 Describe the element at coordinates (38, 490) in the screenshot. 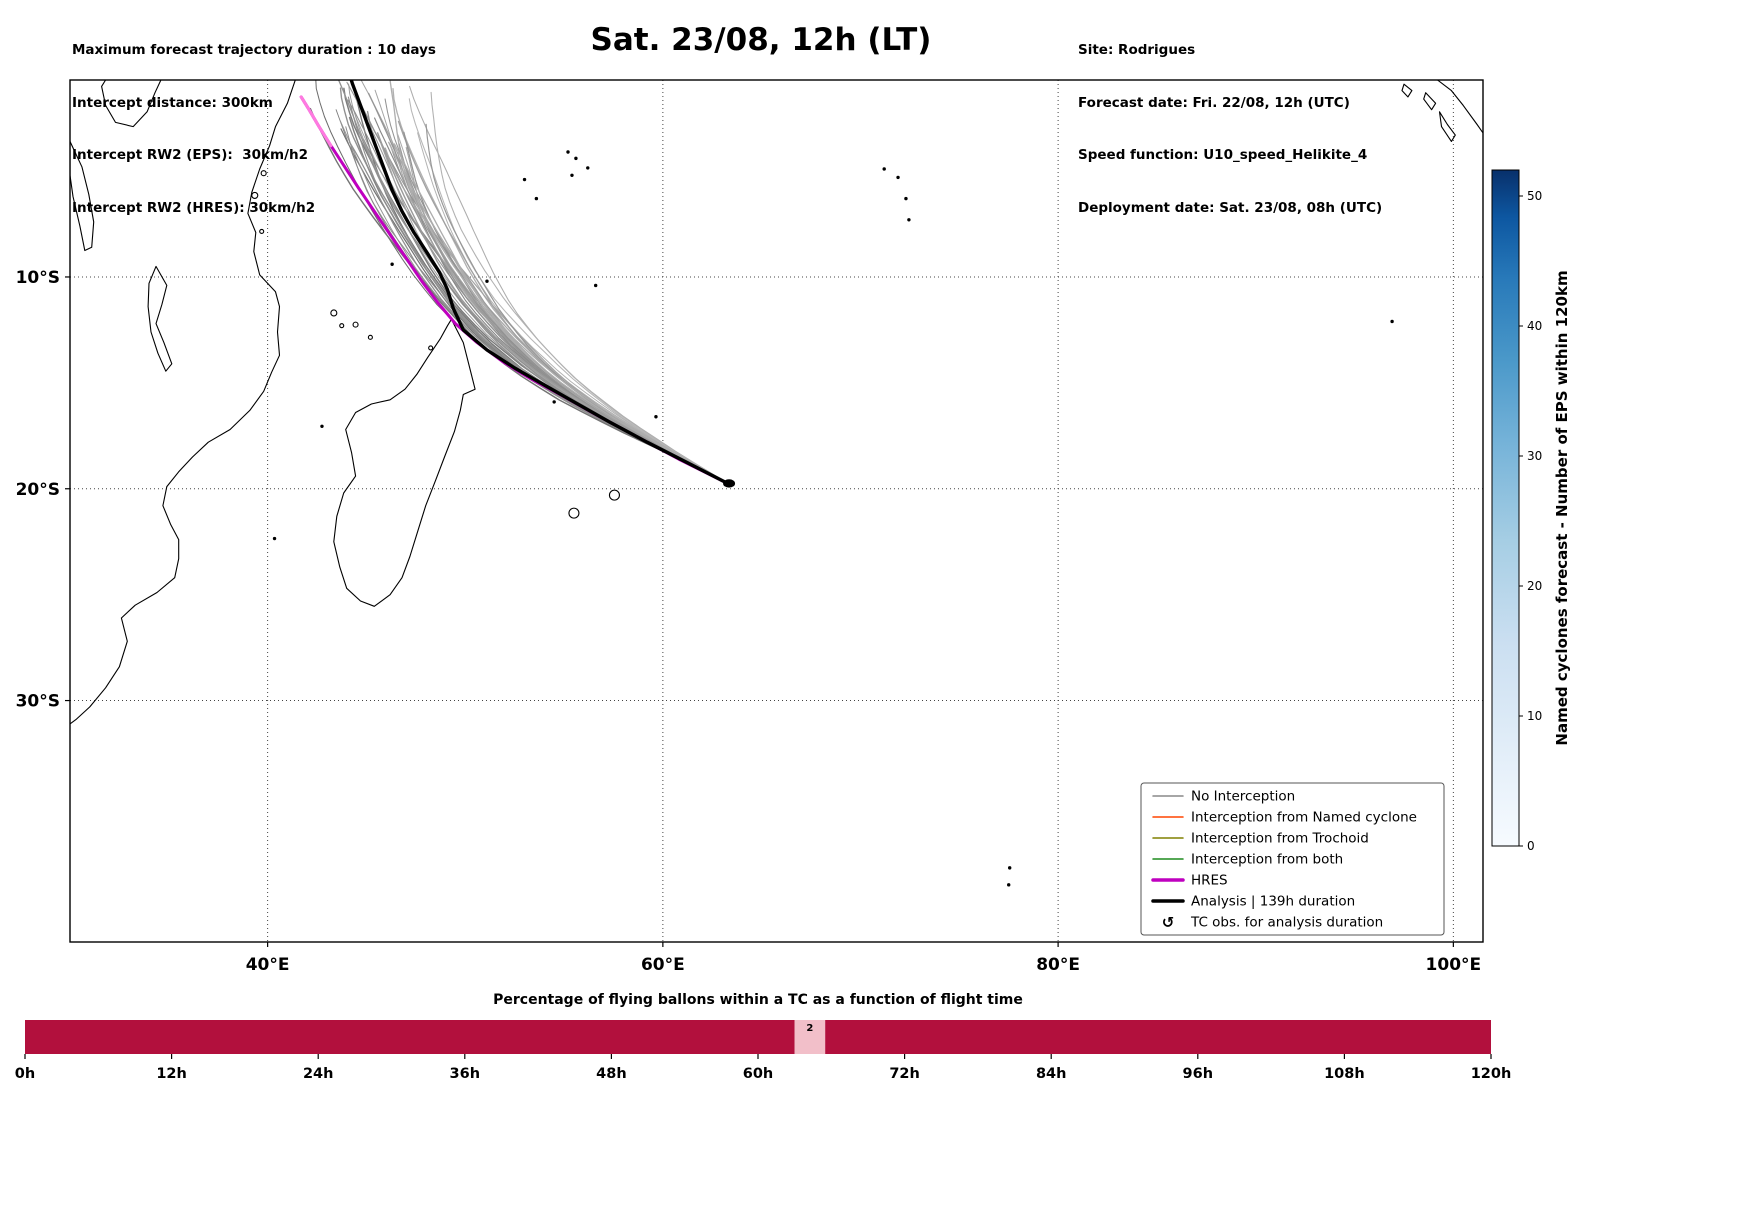

I see `y-tick-label: 20°S` at that location.